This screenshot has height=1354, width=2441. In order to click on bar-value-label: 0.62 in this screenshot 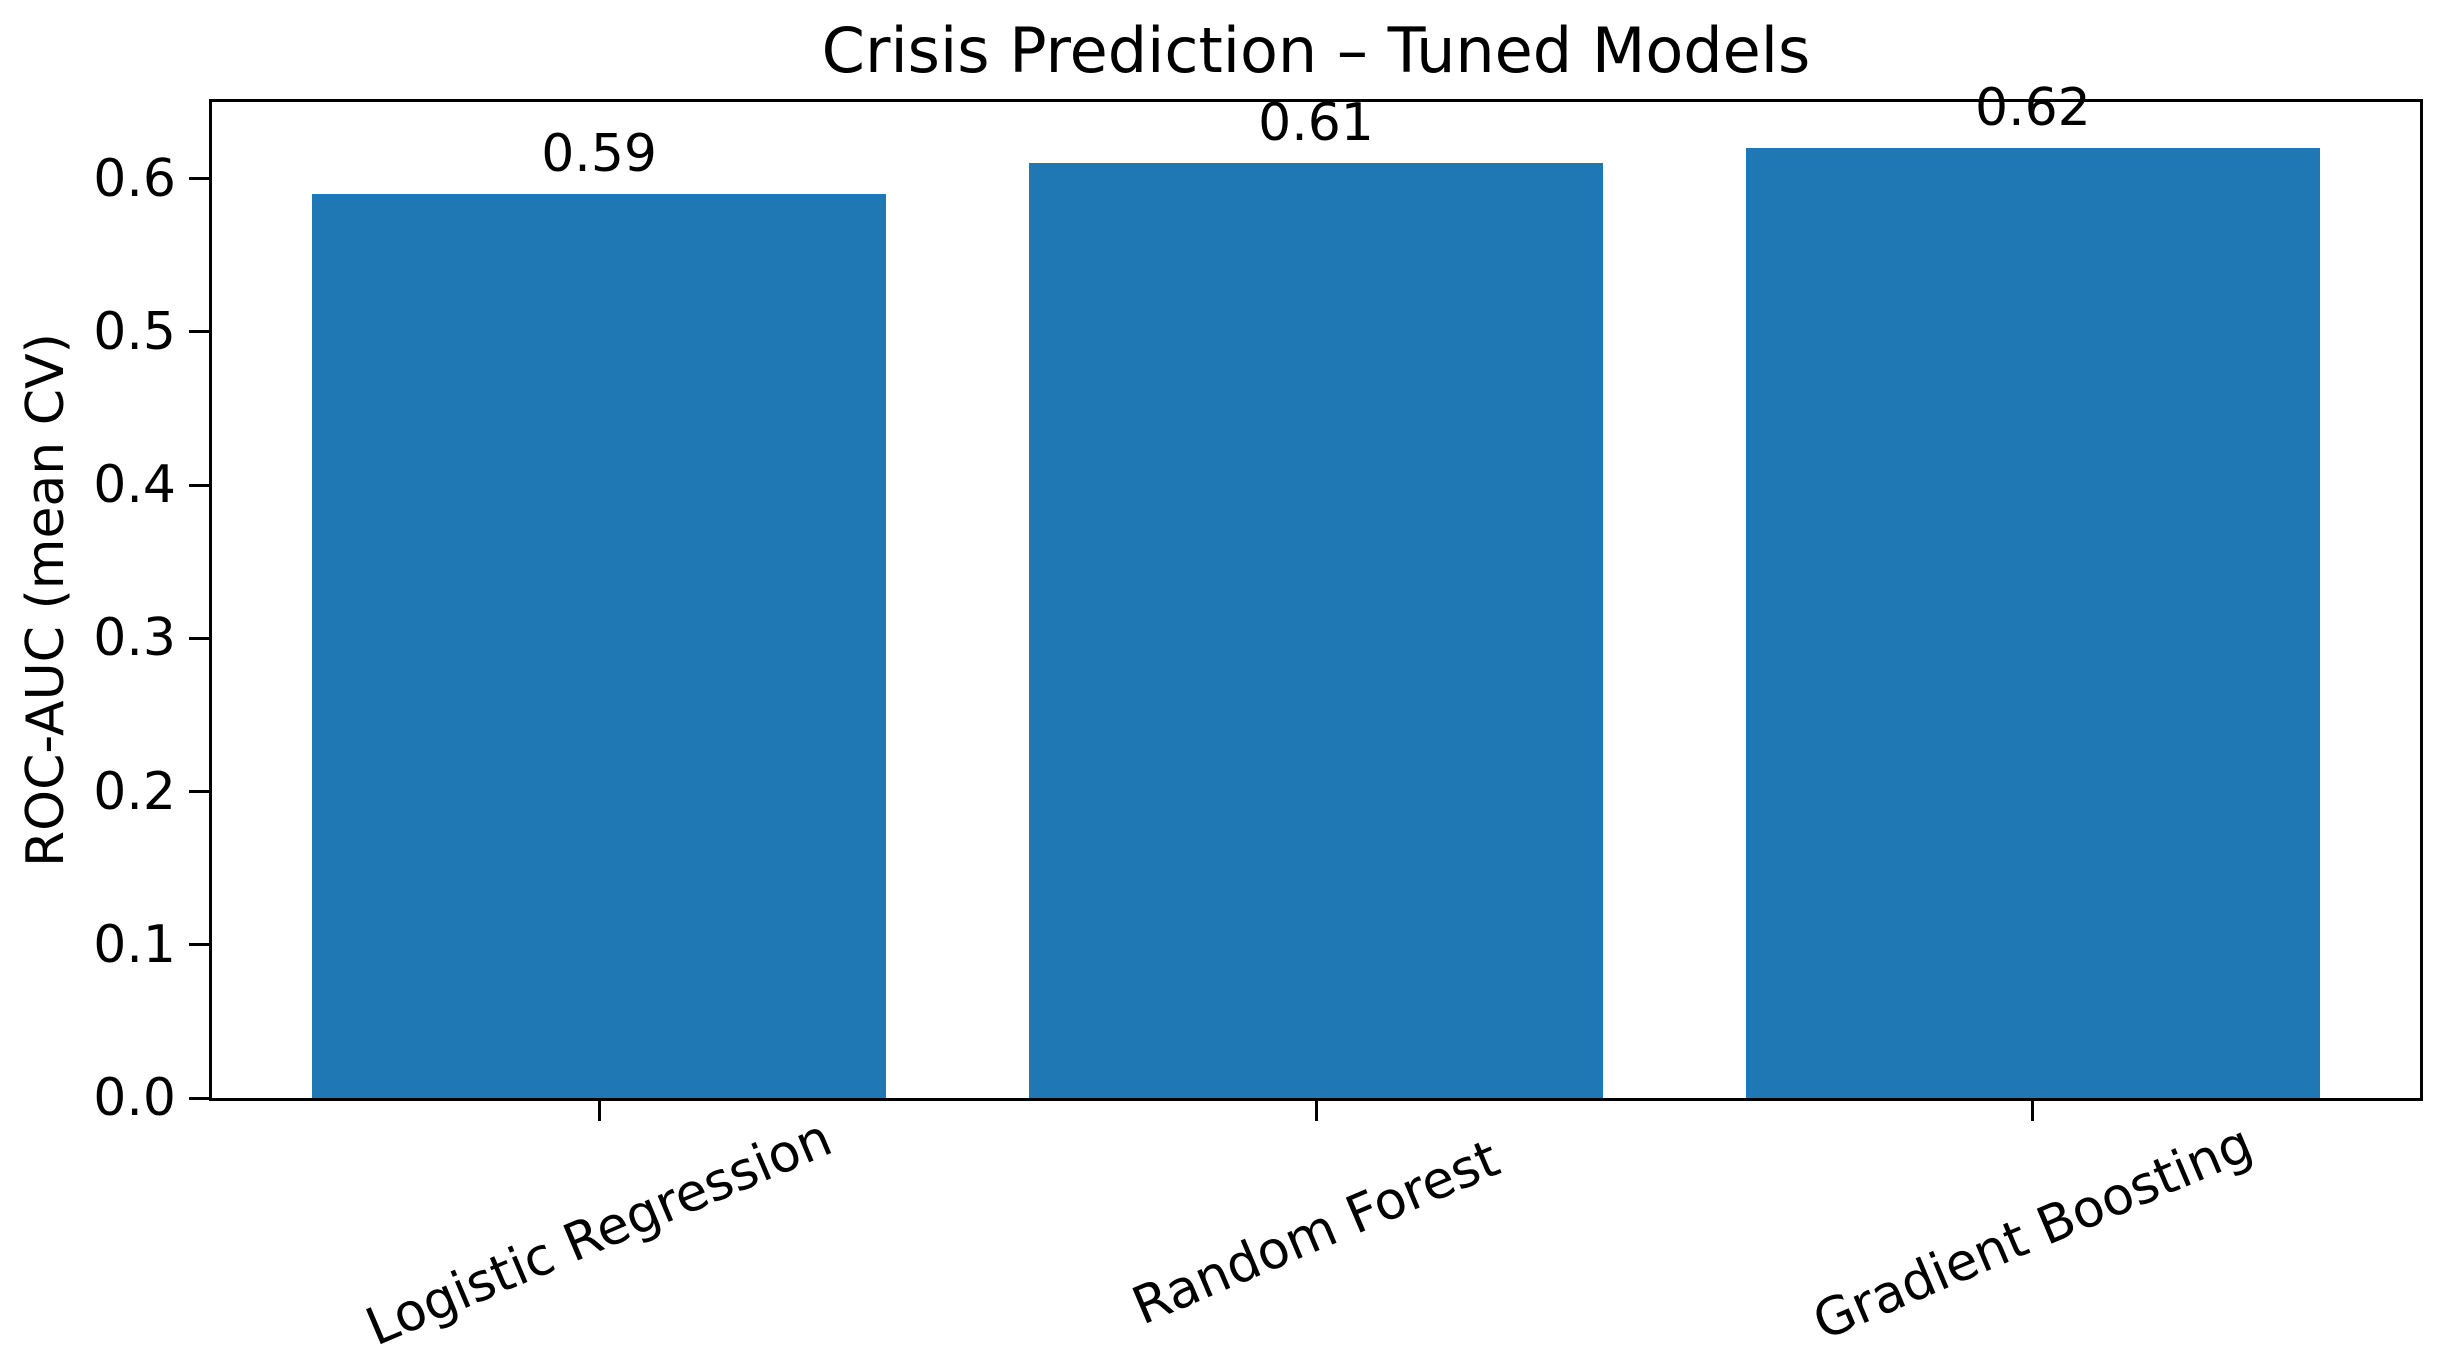, I will do `click(2032, 107)`.